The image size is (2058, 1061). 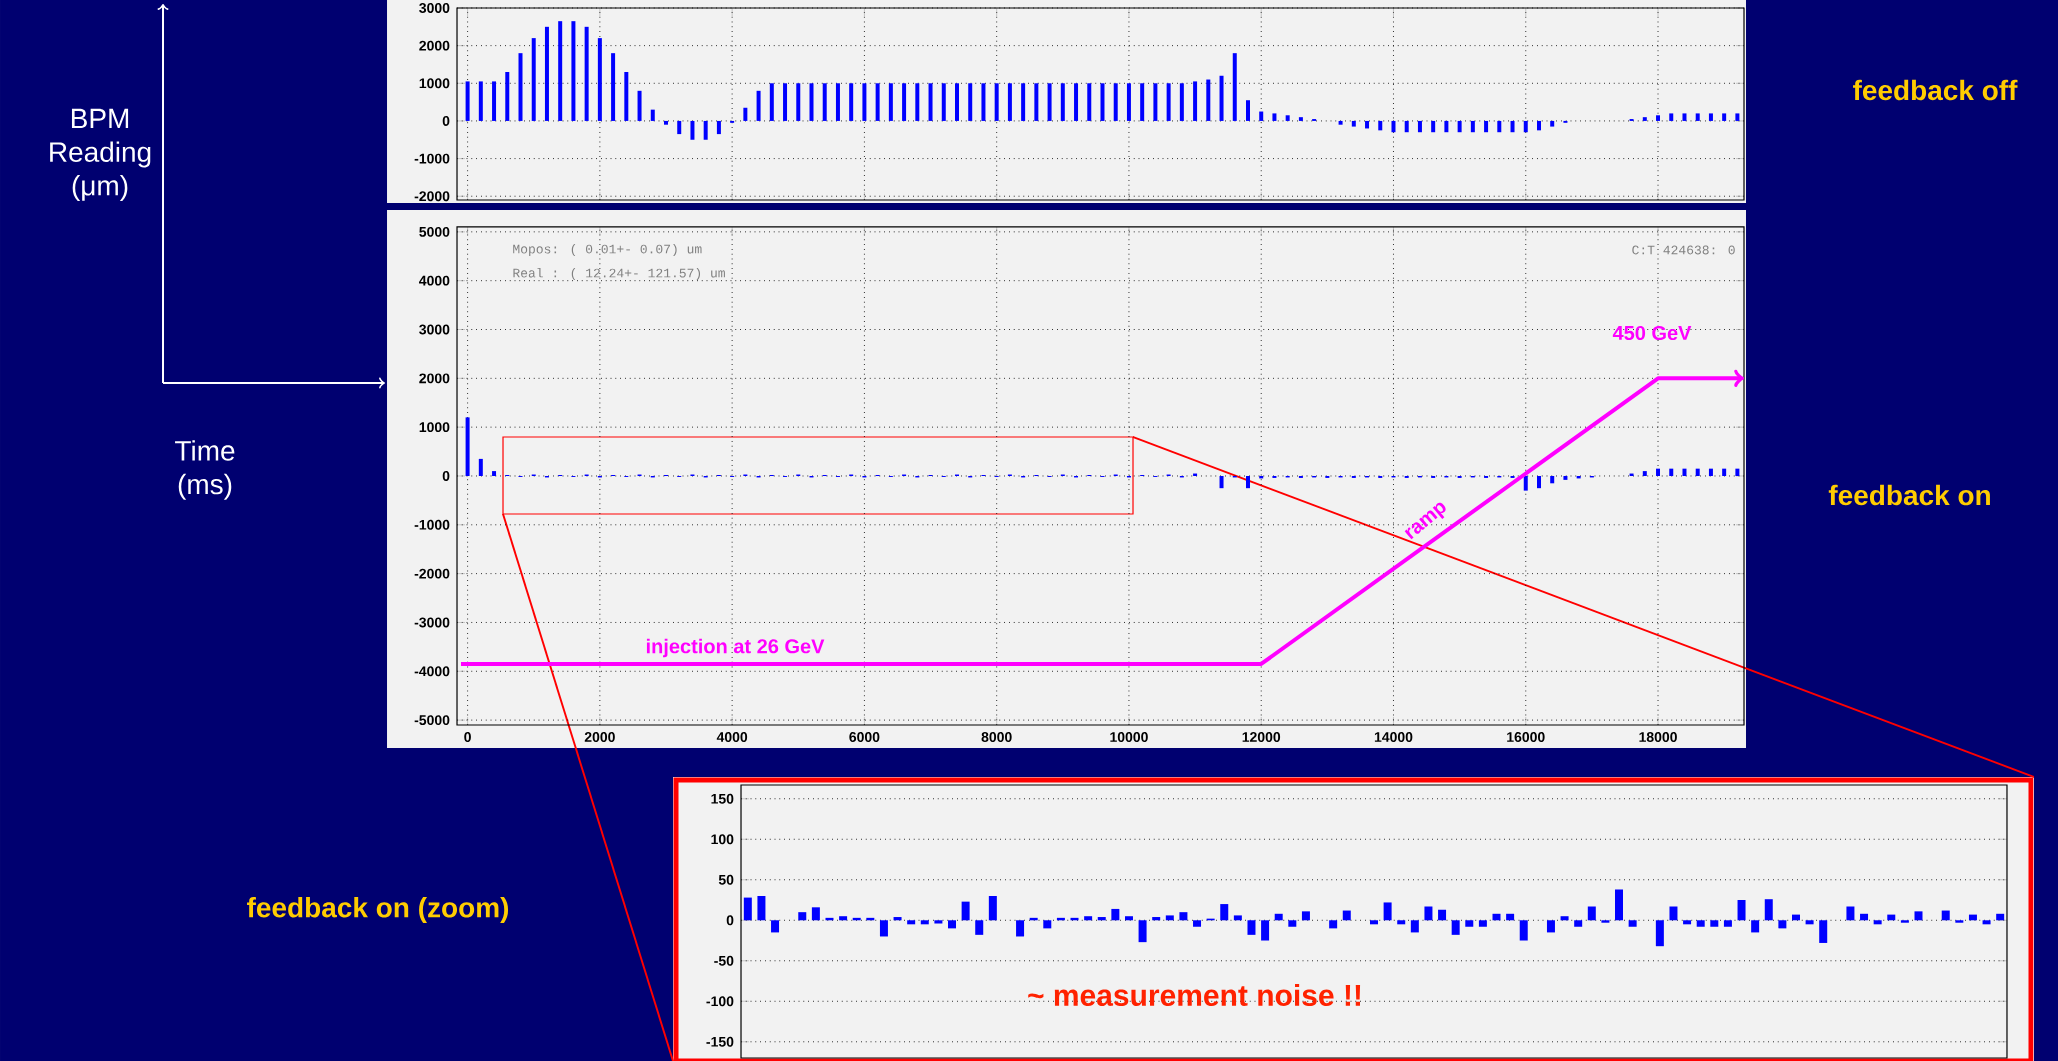 What do you see at coordinates (1652, 333) in the screenshot?
I see `annotation: 450 GeV` at bounding box center [1652, 333].